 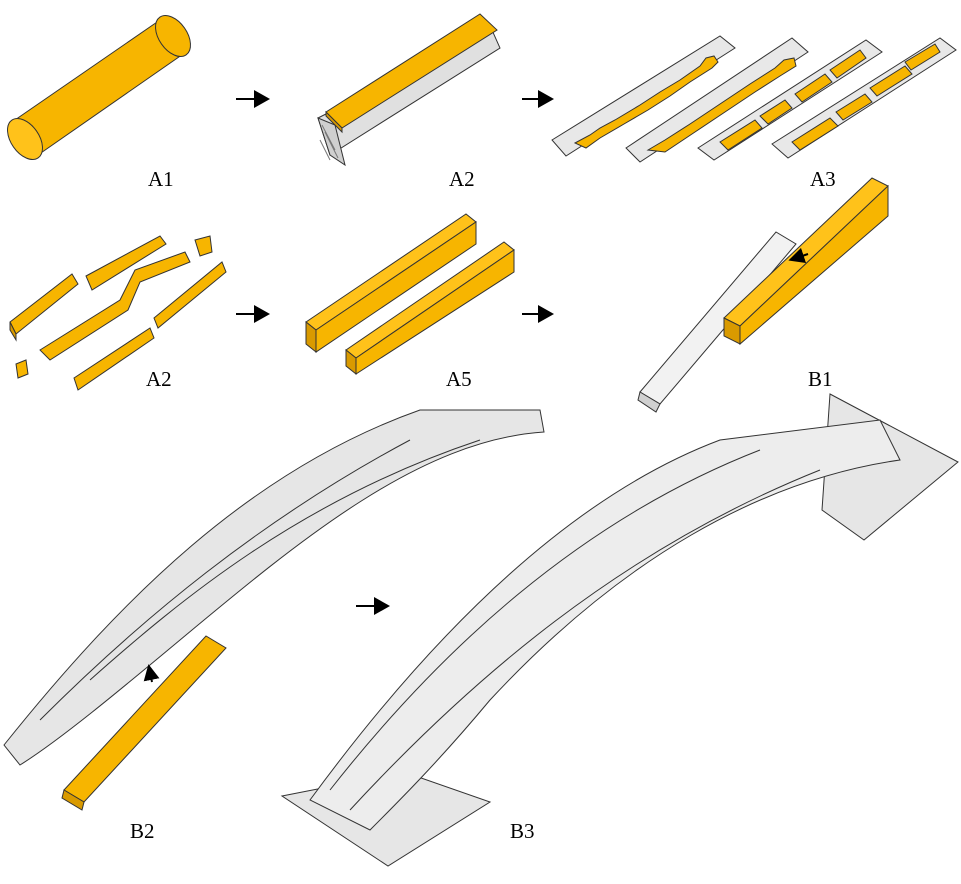 I want to click on label-a2-mid: A2, so click(x=159, y=379).